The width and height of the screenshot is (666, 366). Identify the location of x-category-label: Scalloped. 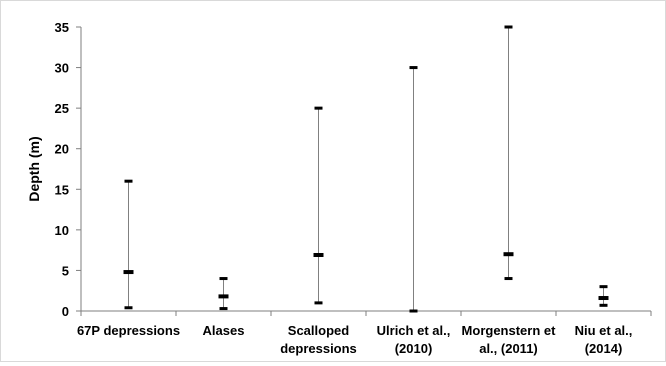
(318, 330).